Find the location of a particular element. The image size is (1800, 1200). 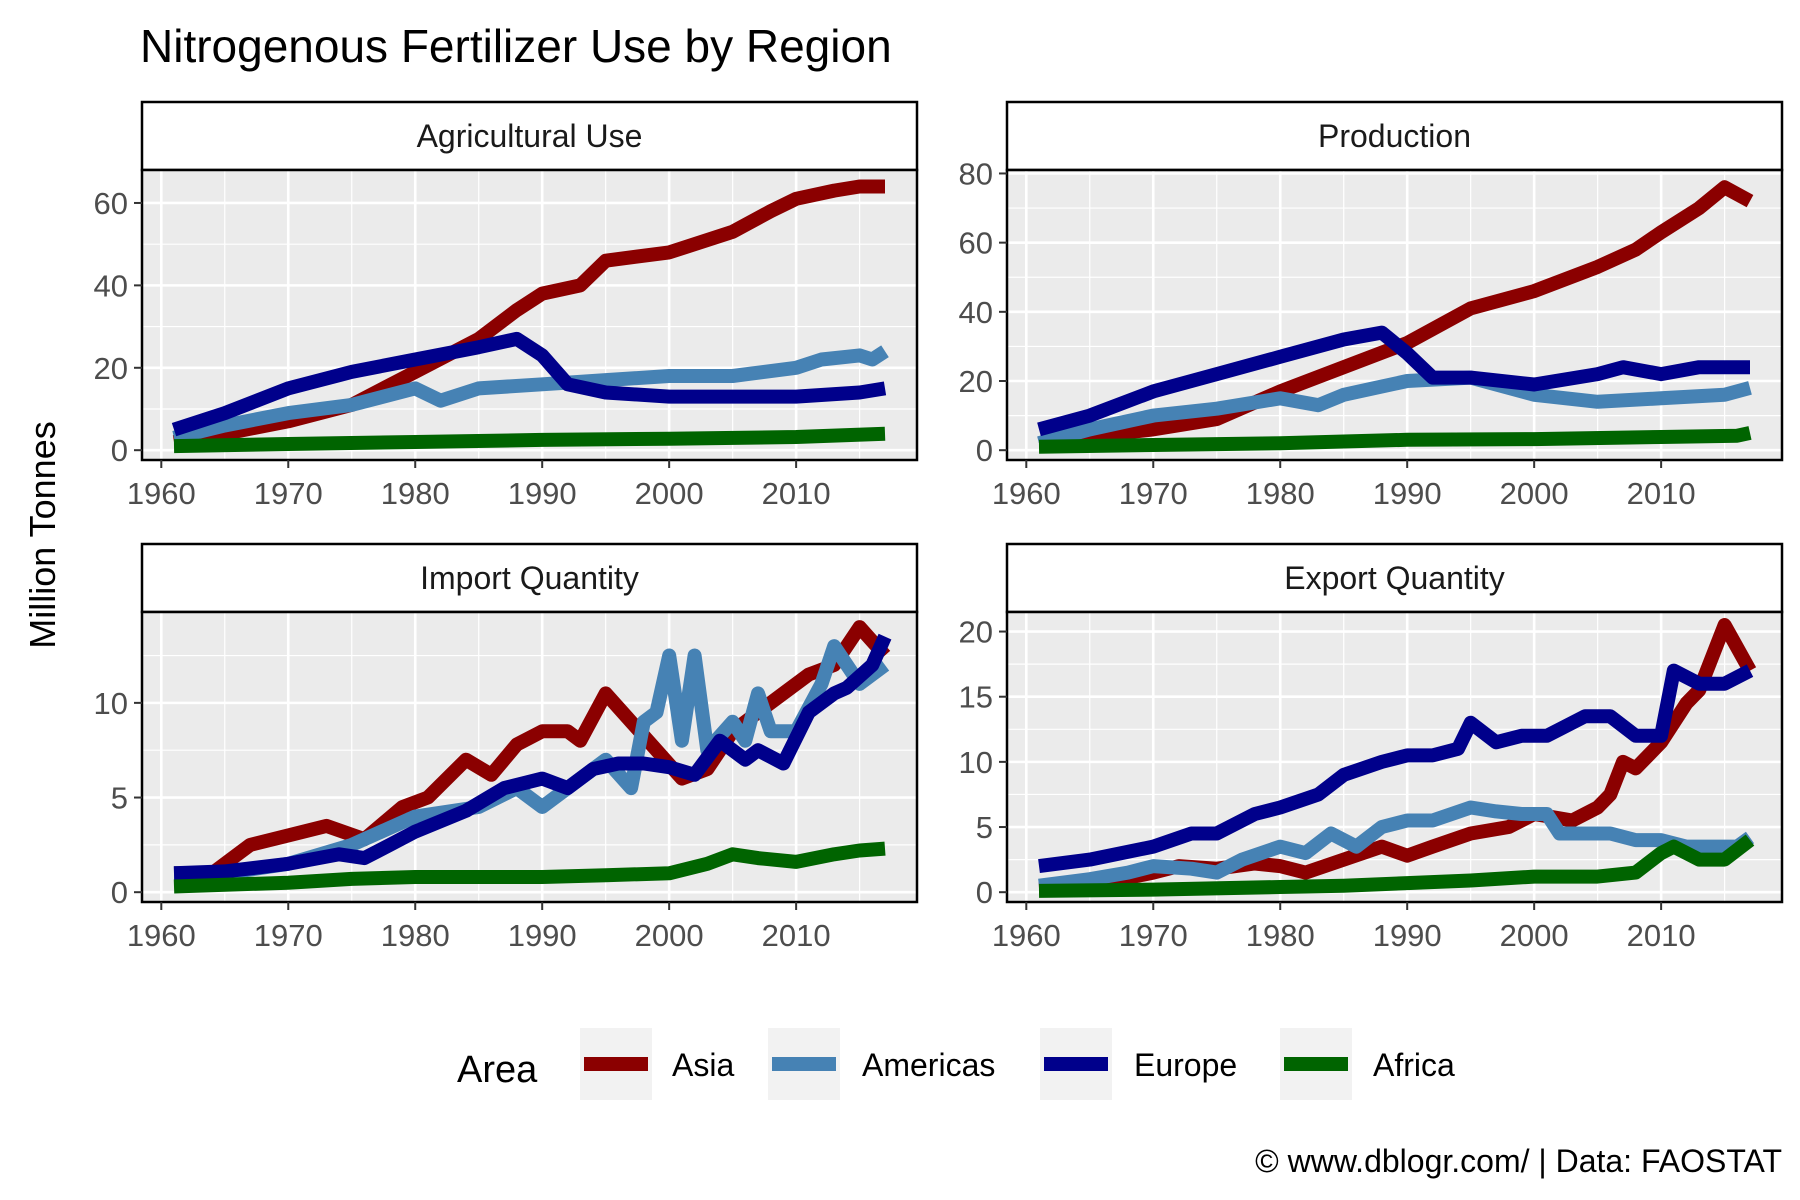

y-tick-label: 80 is located at coordinates (976, 173).